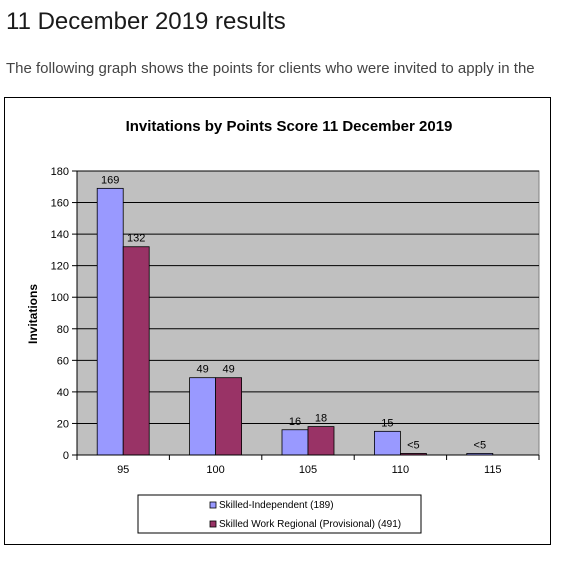 Image resolution: width=566 pixels, height=570 pixels. What do you see at coordinates (110, 180) in the screenshot?
I see `data-label: 169` at bounding box center [110, 180].